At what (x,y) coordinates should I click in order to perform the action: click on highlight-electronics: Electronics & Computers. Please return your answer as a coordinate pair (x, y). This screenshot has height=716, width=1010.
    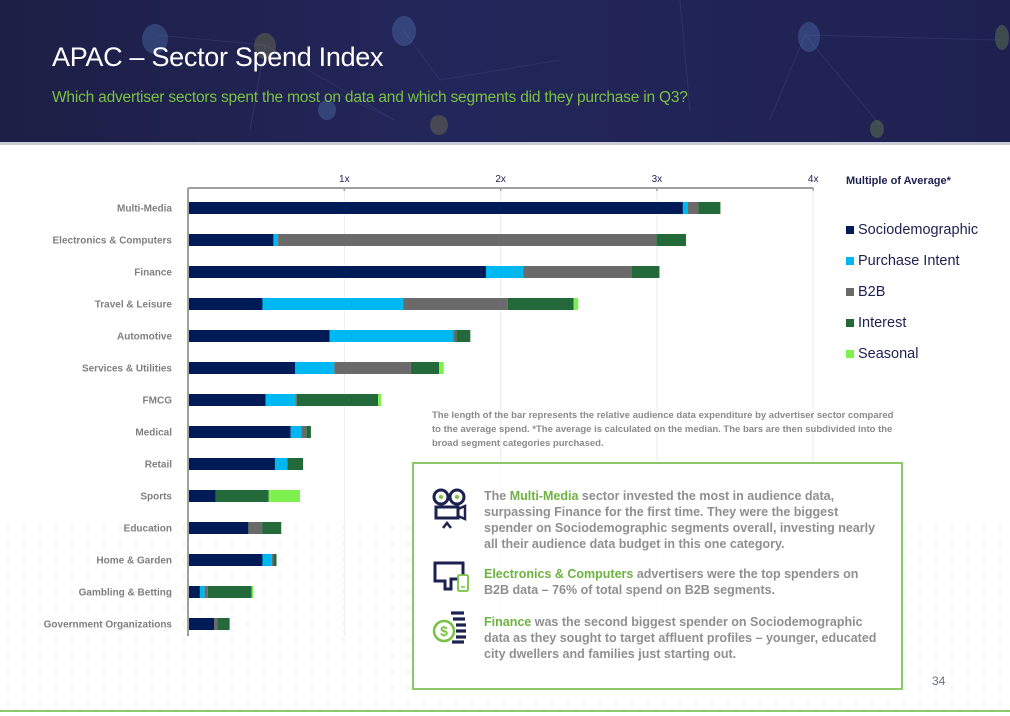
    Looking at the image, I should click on (559, 574).